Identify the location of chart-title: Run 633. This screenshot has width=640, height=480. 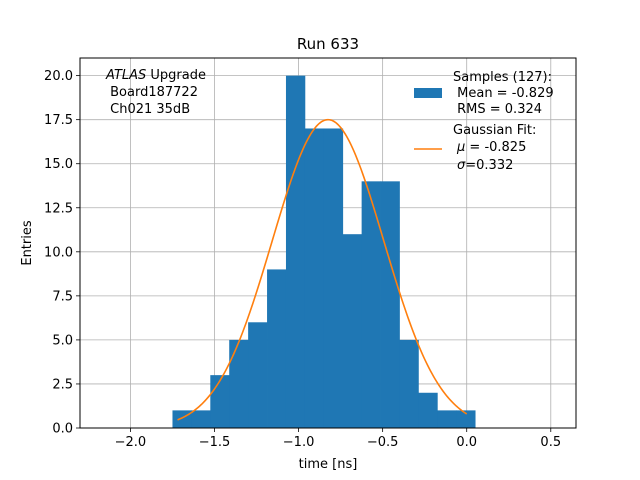
(328, 44).